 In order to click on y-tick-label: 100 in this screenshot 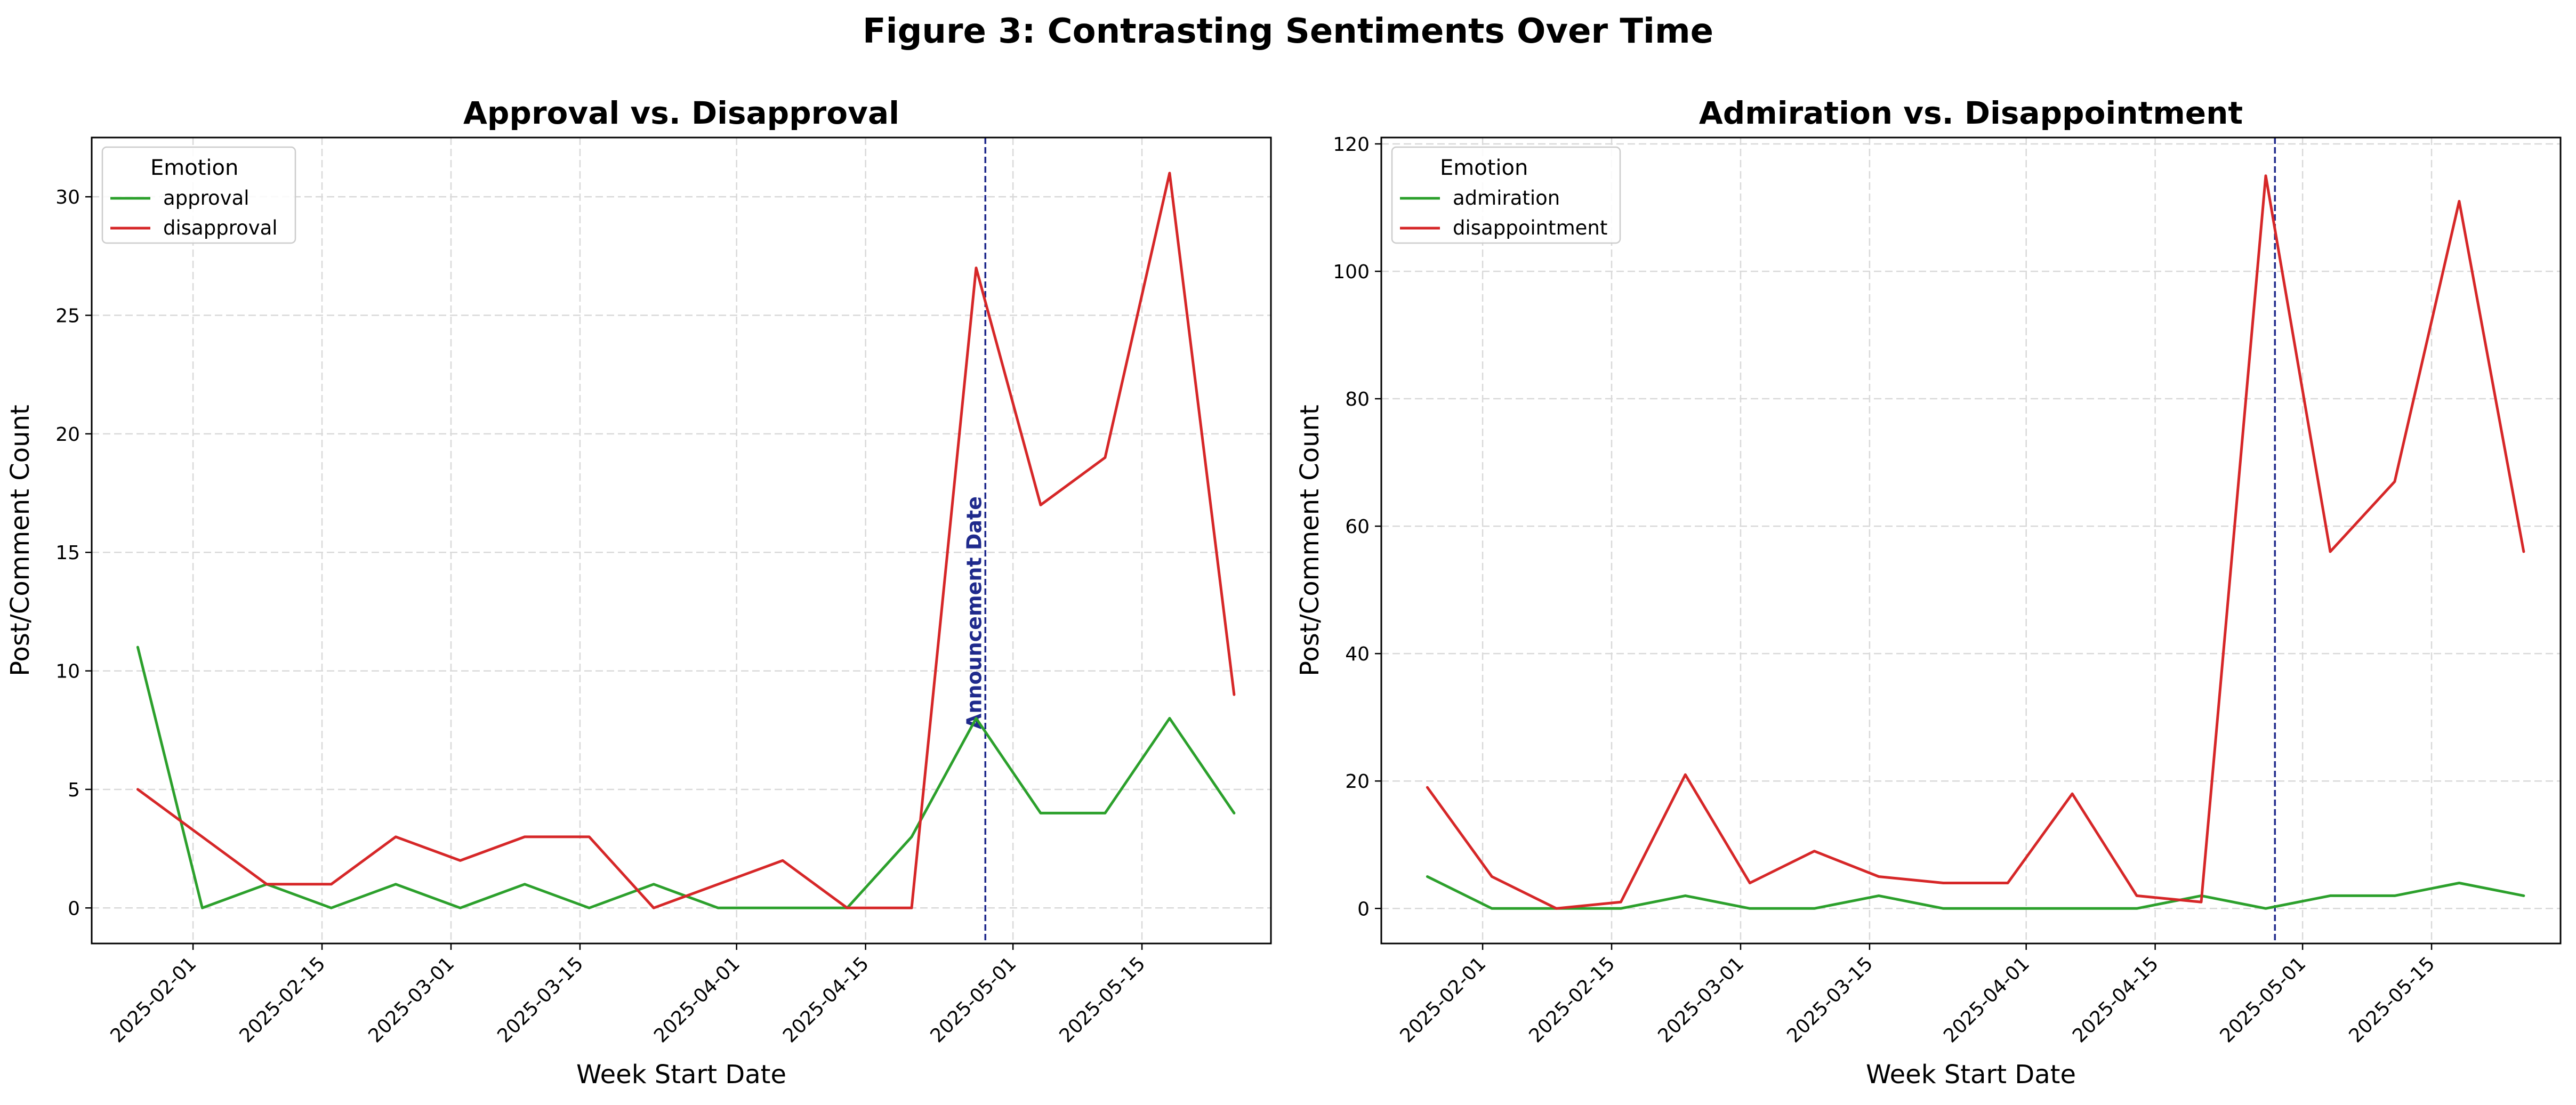, I will do `click(1351, 272)`.